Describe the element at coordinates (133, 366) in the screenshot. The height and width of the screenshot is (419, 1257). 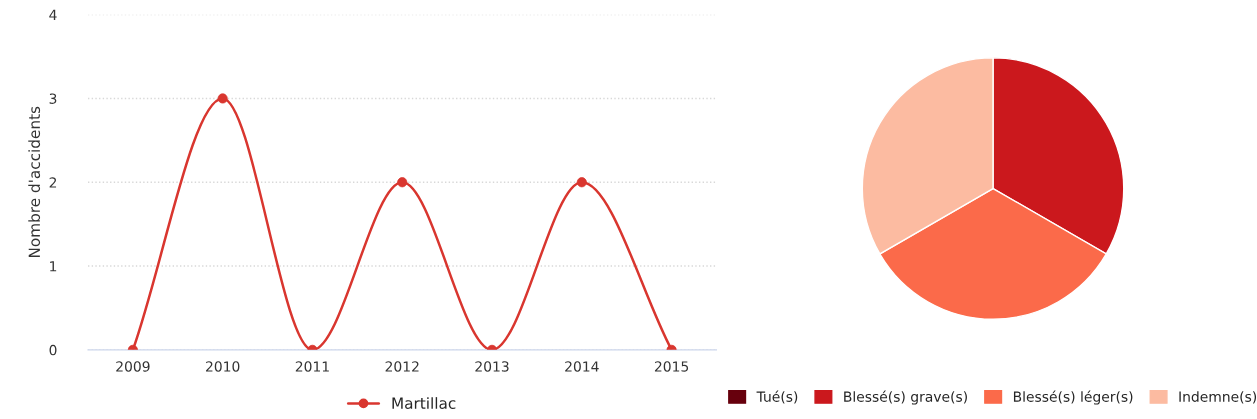
I see `x-tick-label: 2009` at that location.